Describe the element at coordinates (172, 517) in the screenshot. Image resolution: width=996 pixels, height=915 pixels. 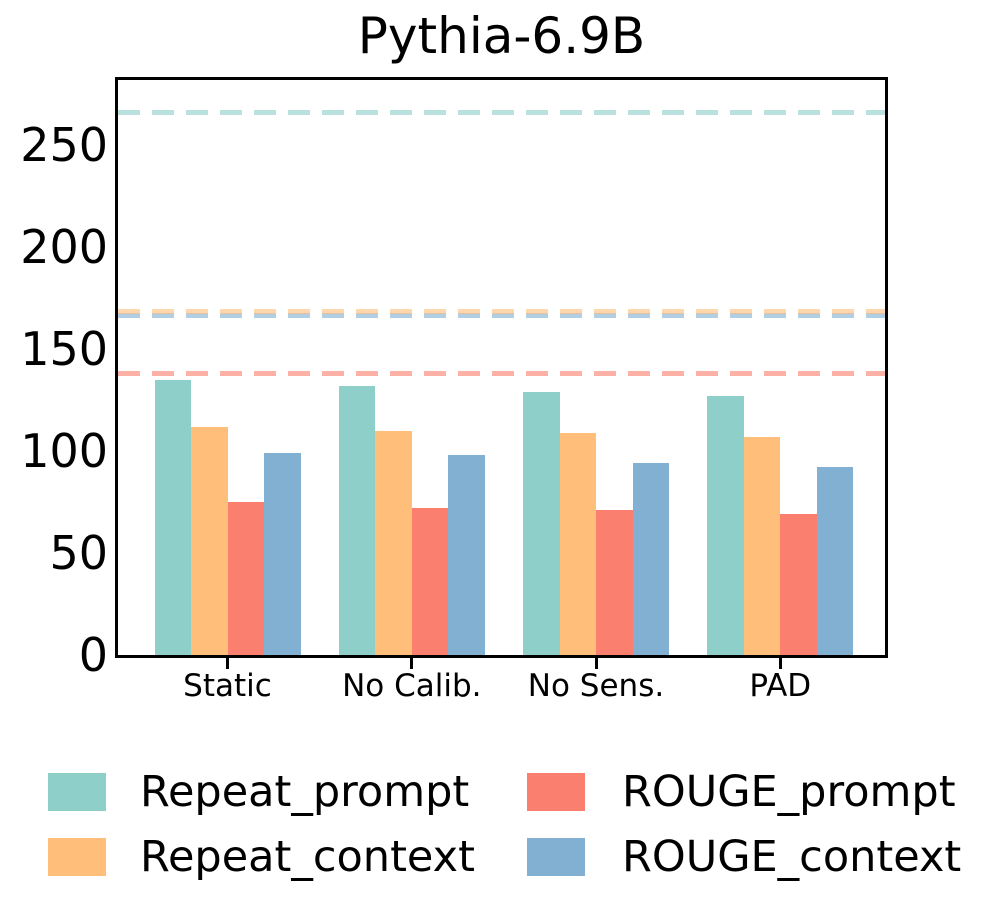
I see `bar-repeat_prompt-static` at that location.